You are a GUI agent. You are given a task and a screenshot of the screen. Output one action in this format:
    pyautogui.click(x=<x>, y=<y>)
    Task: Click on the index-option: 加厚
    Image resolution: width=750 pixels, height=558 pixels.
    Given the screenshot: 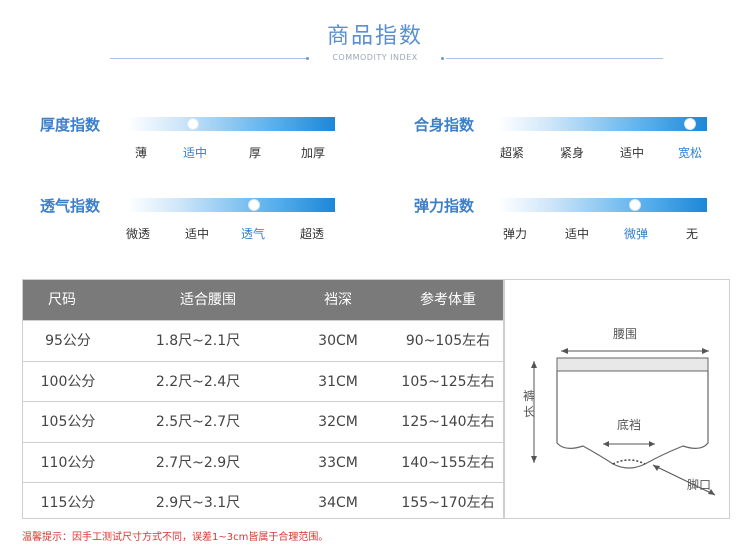 What is the action you would take?
    pyautogui.click(x=312, y=153)
    